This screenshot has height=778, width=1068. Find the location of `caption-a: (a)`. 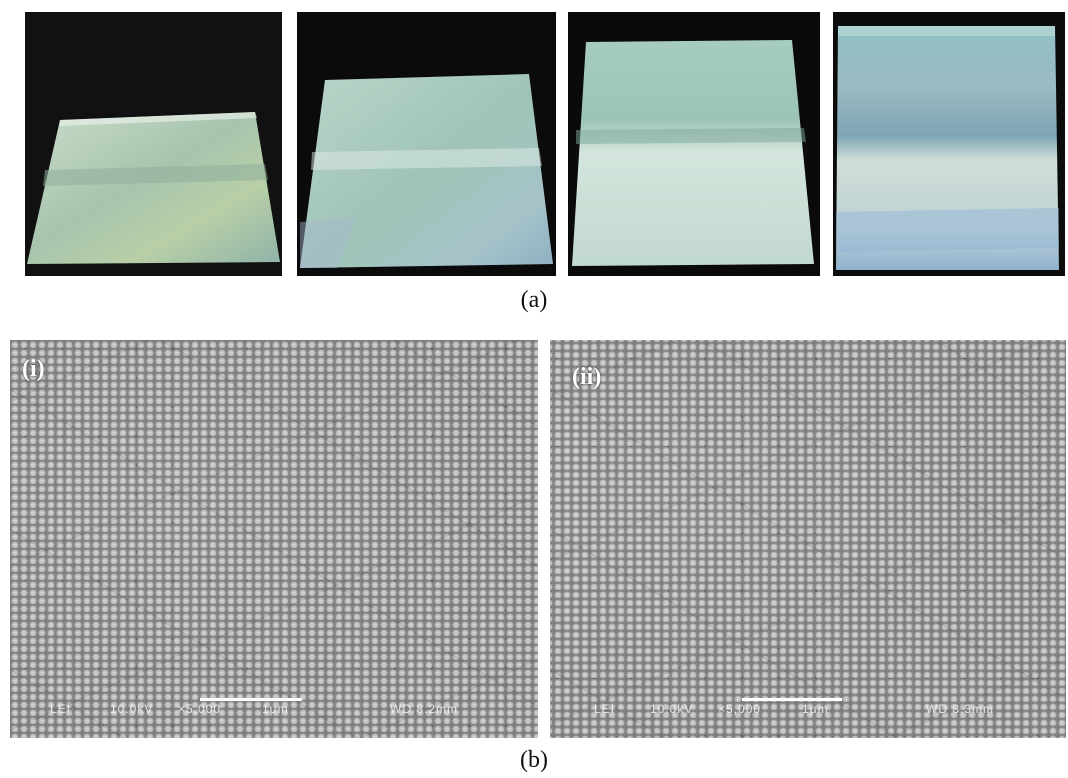

caption-a: (a) is located at coordinates (534, 300).